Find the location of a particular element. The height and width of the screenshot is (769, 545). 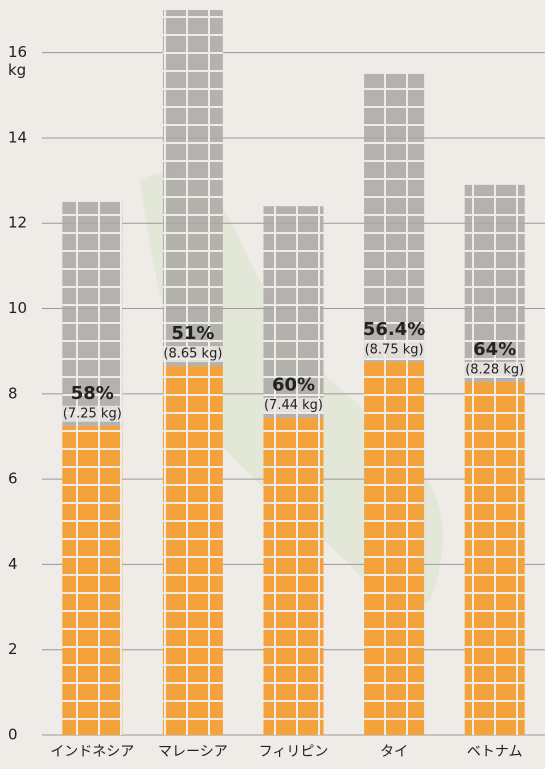

value-label: (8.65 kg) is located at coordinates (192, 354).